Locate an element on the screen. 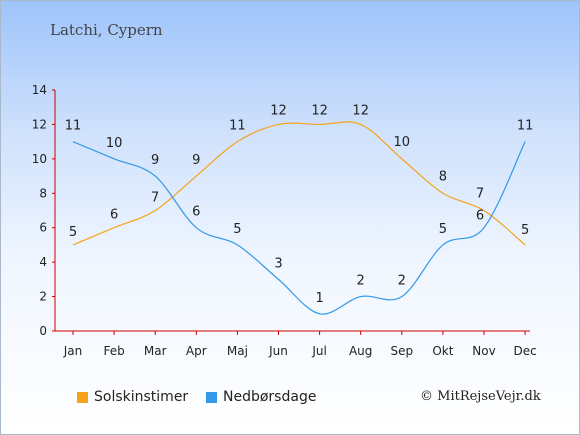 The width and height of the screenshot is (580, 435). y-tick-label: 14 is located at coordinates (39, 90).